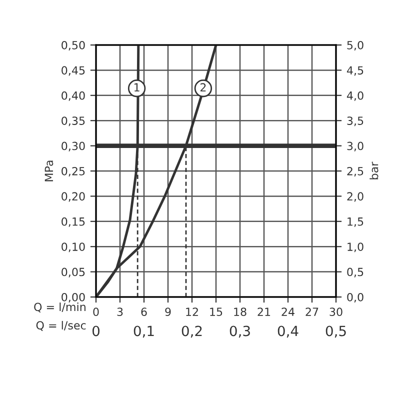 The height and width of the screenshot is (400, 400). Describe the element at coordinates (192, 312) in the screenshot. I see `x-tick-label: 12` at that location.